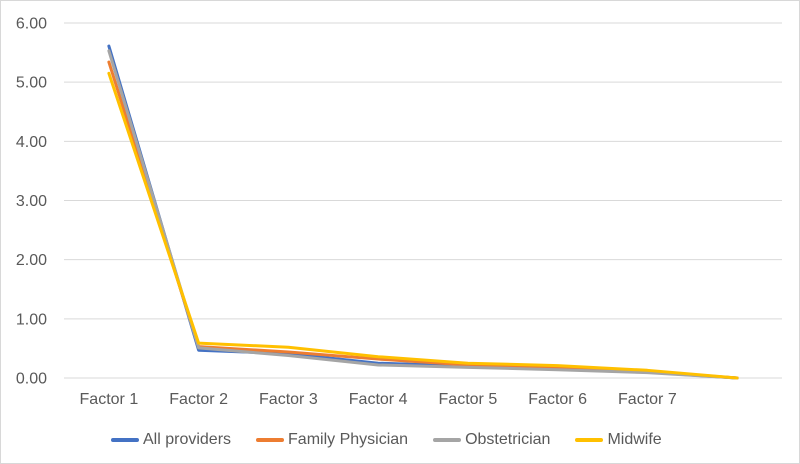  I want to click on legend-label: All providers, so click(187, 439).